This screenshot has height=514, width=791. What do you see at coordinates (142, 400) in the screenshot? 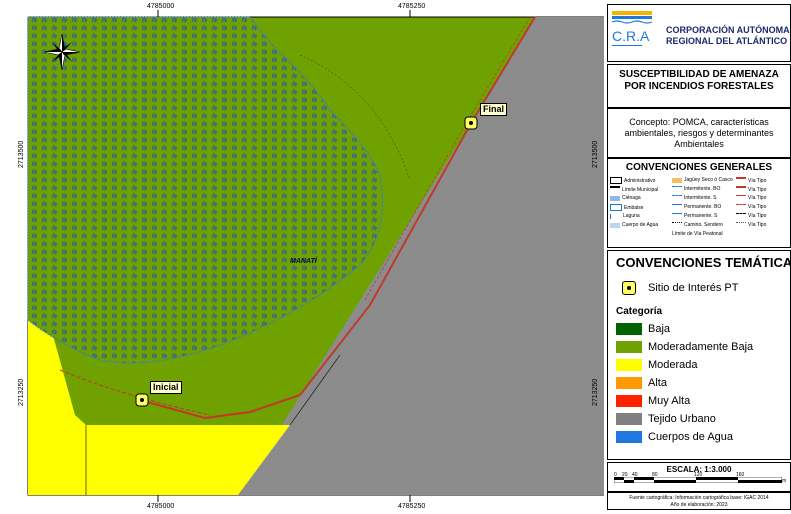
I see `point-inicial-marker` at bounding box center [142, 400].